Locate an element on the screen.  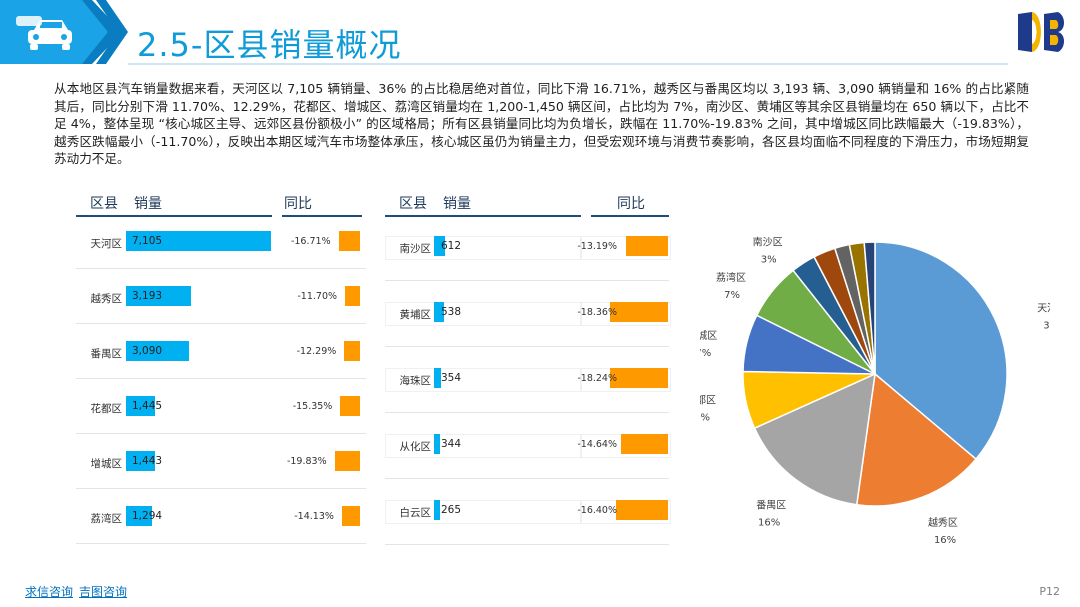
pie-slice-percent: 36% is located at coordinates (1046, 326).